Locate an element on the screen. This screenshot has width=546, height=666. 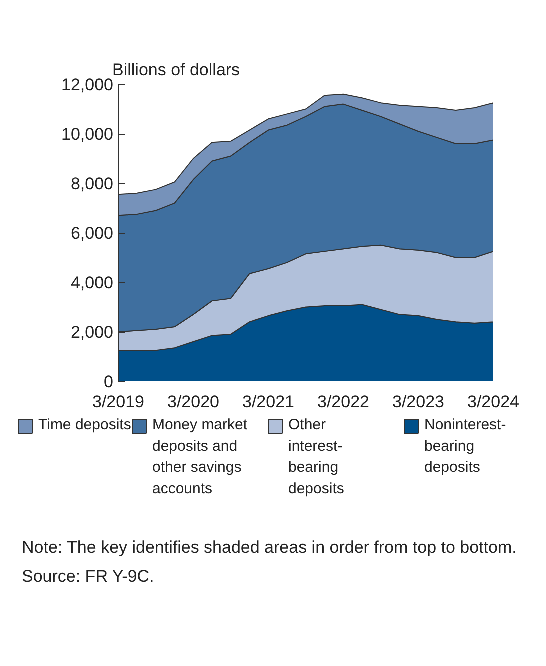
y-tick-label: 2,000 is located at coordinates (92, 332).